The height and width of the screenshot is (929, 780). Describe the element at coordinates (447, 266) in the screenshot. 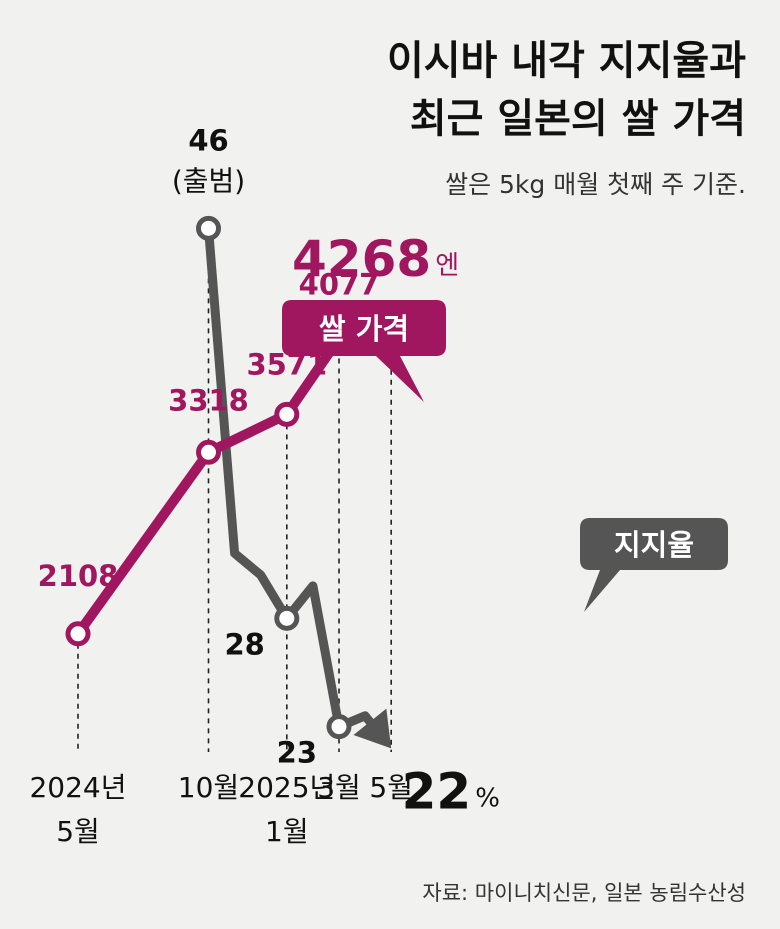

I see `rice-unit: 엔` at that location.